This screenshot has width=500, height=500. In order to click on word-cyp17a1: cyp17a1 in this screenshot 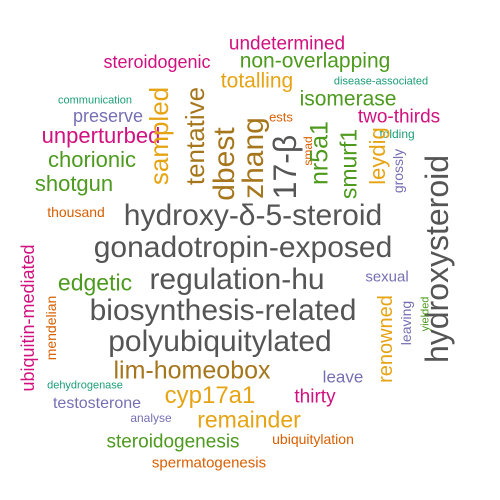, I will do `click(210, 395)`.